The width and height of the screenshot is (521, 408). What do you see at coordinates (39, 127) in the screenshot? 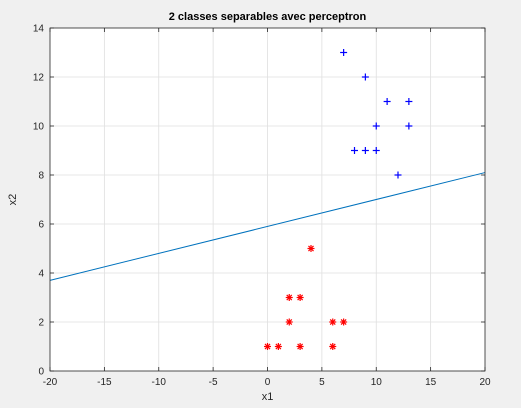
I see `y-tick-label: 10` at bounding box center [39, 127].